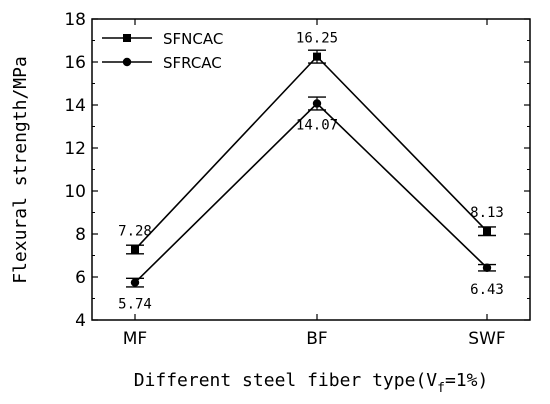 The width and height of the screenshot is (550, 404). Describe the element at coordinates (316, 339) in the screenshot. I see `x-tick-label: BF` at that location.